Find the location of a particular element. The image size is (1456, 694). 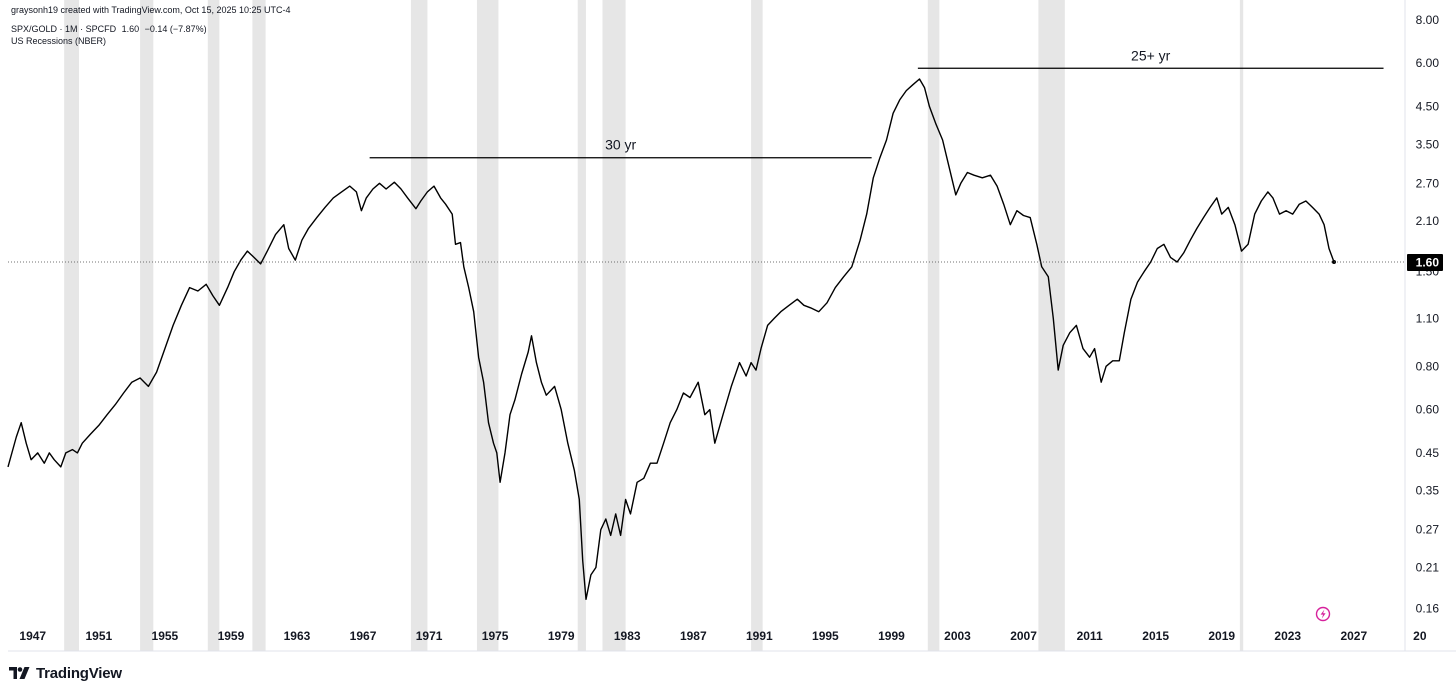

annotations: 30 yr 25+ yr is located at coordinates (876, 103).